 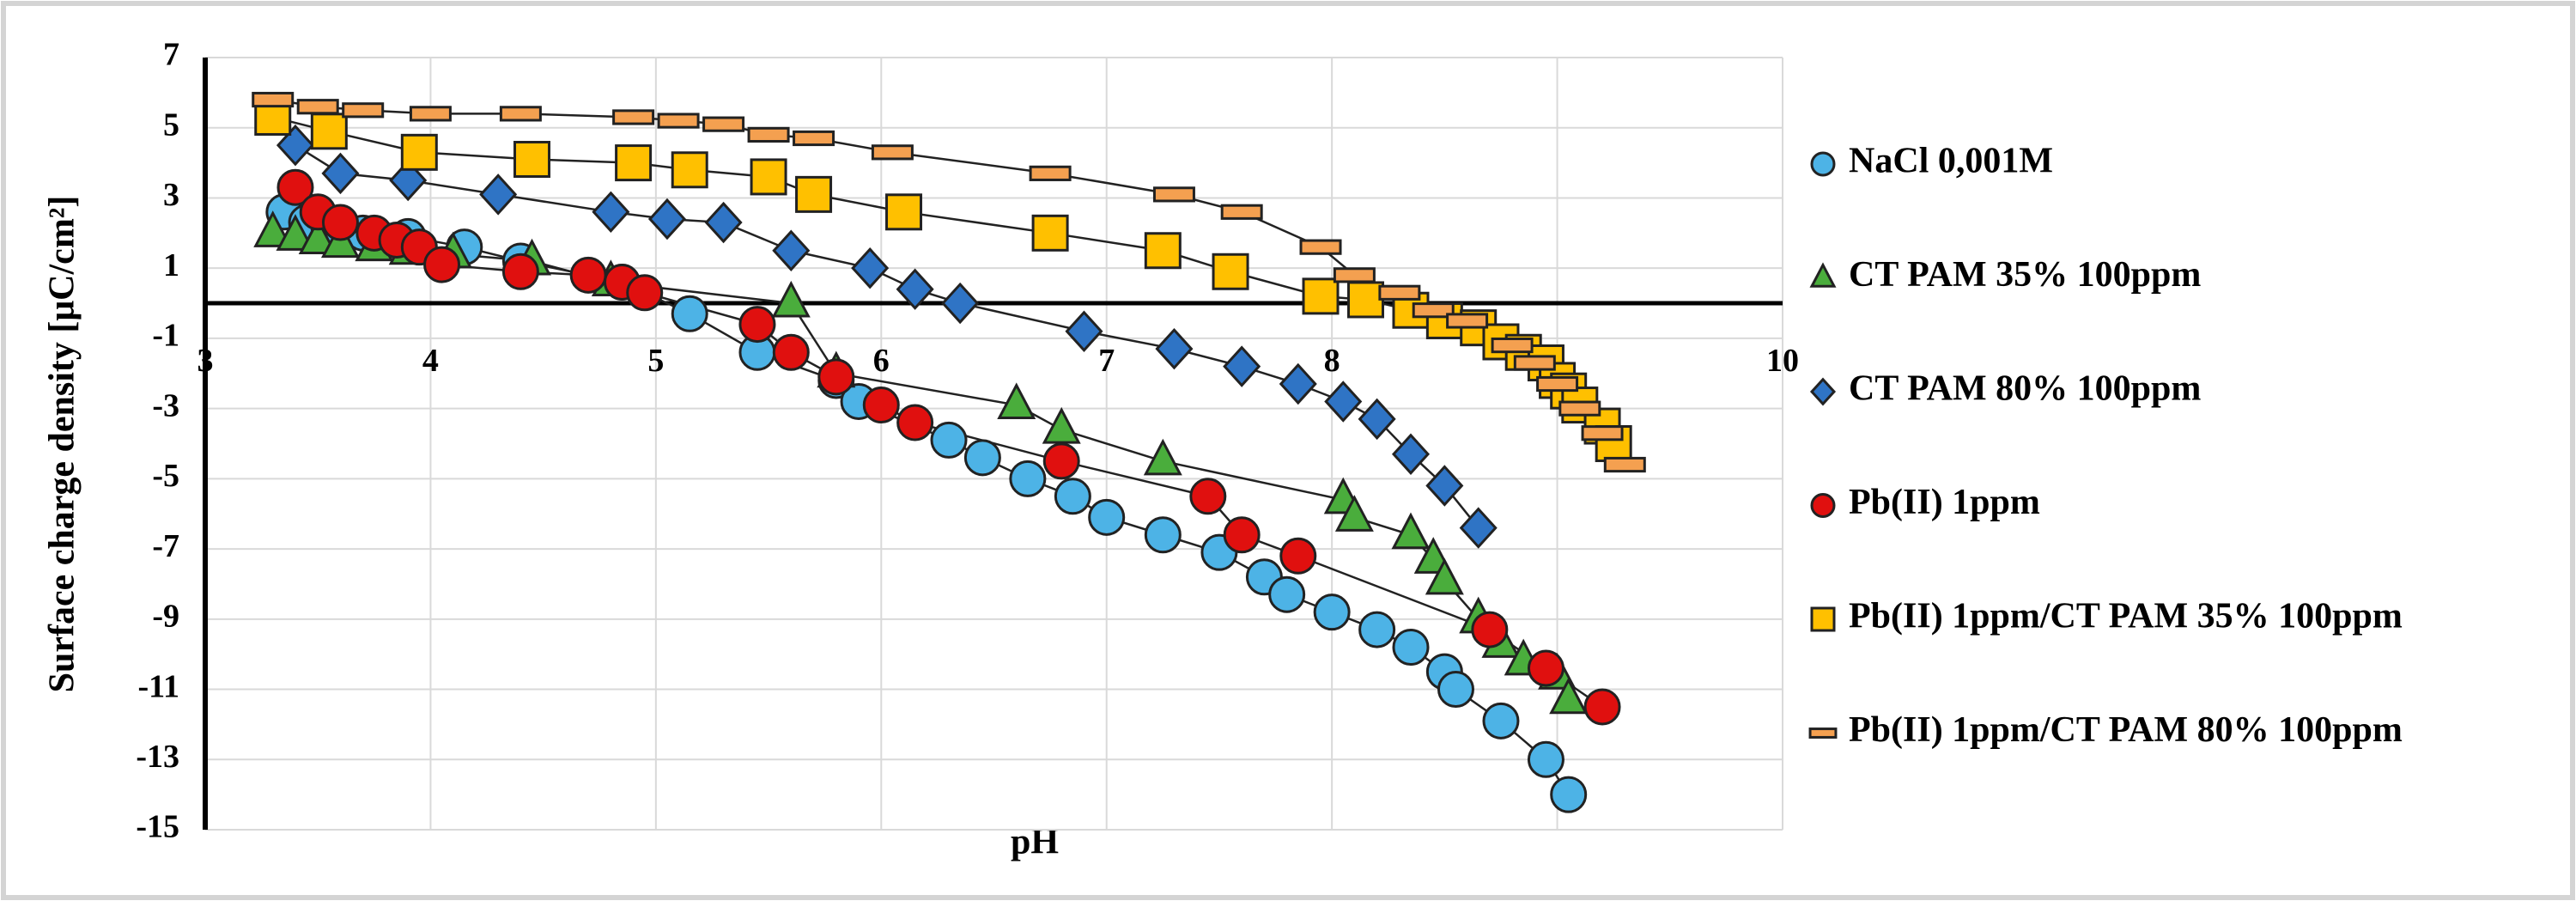 I want to click on y-tick-label: -5, so click(x=165, y=476).